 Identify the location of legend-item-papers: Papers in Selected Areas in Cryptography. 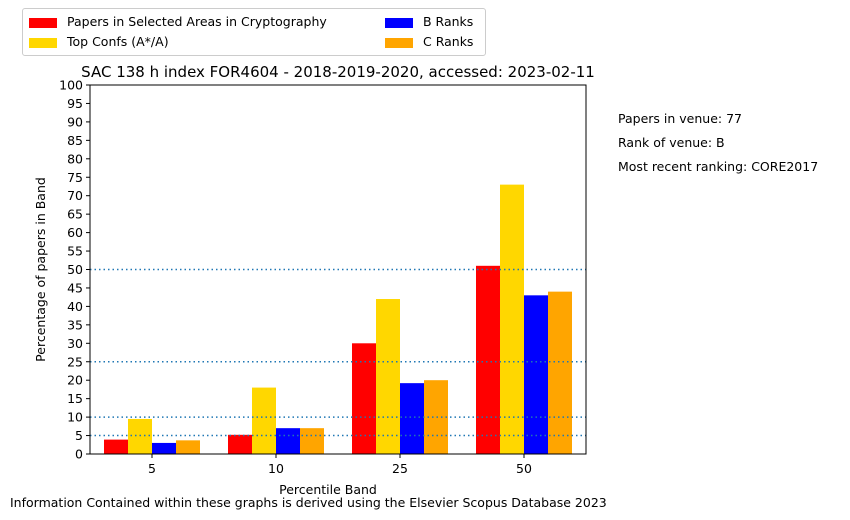
(178, 21).